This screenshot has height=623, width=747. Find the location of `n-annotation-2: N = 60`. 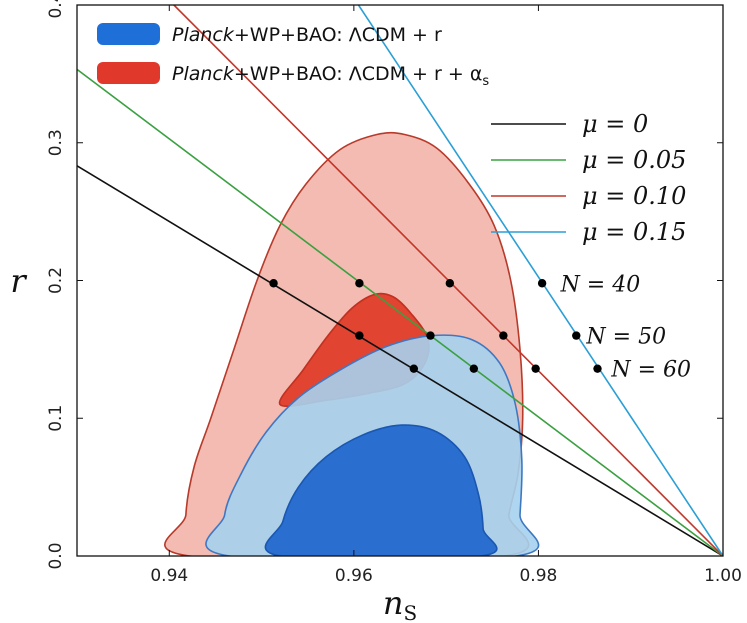

n-annotation-2: N = 60 is located at coordinates (650, 370).